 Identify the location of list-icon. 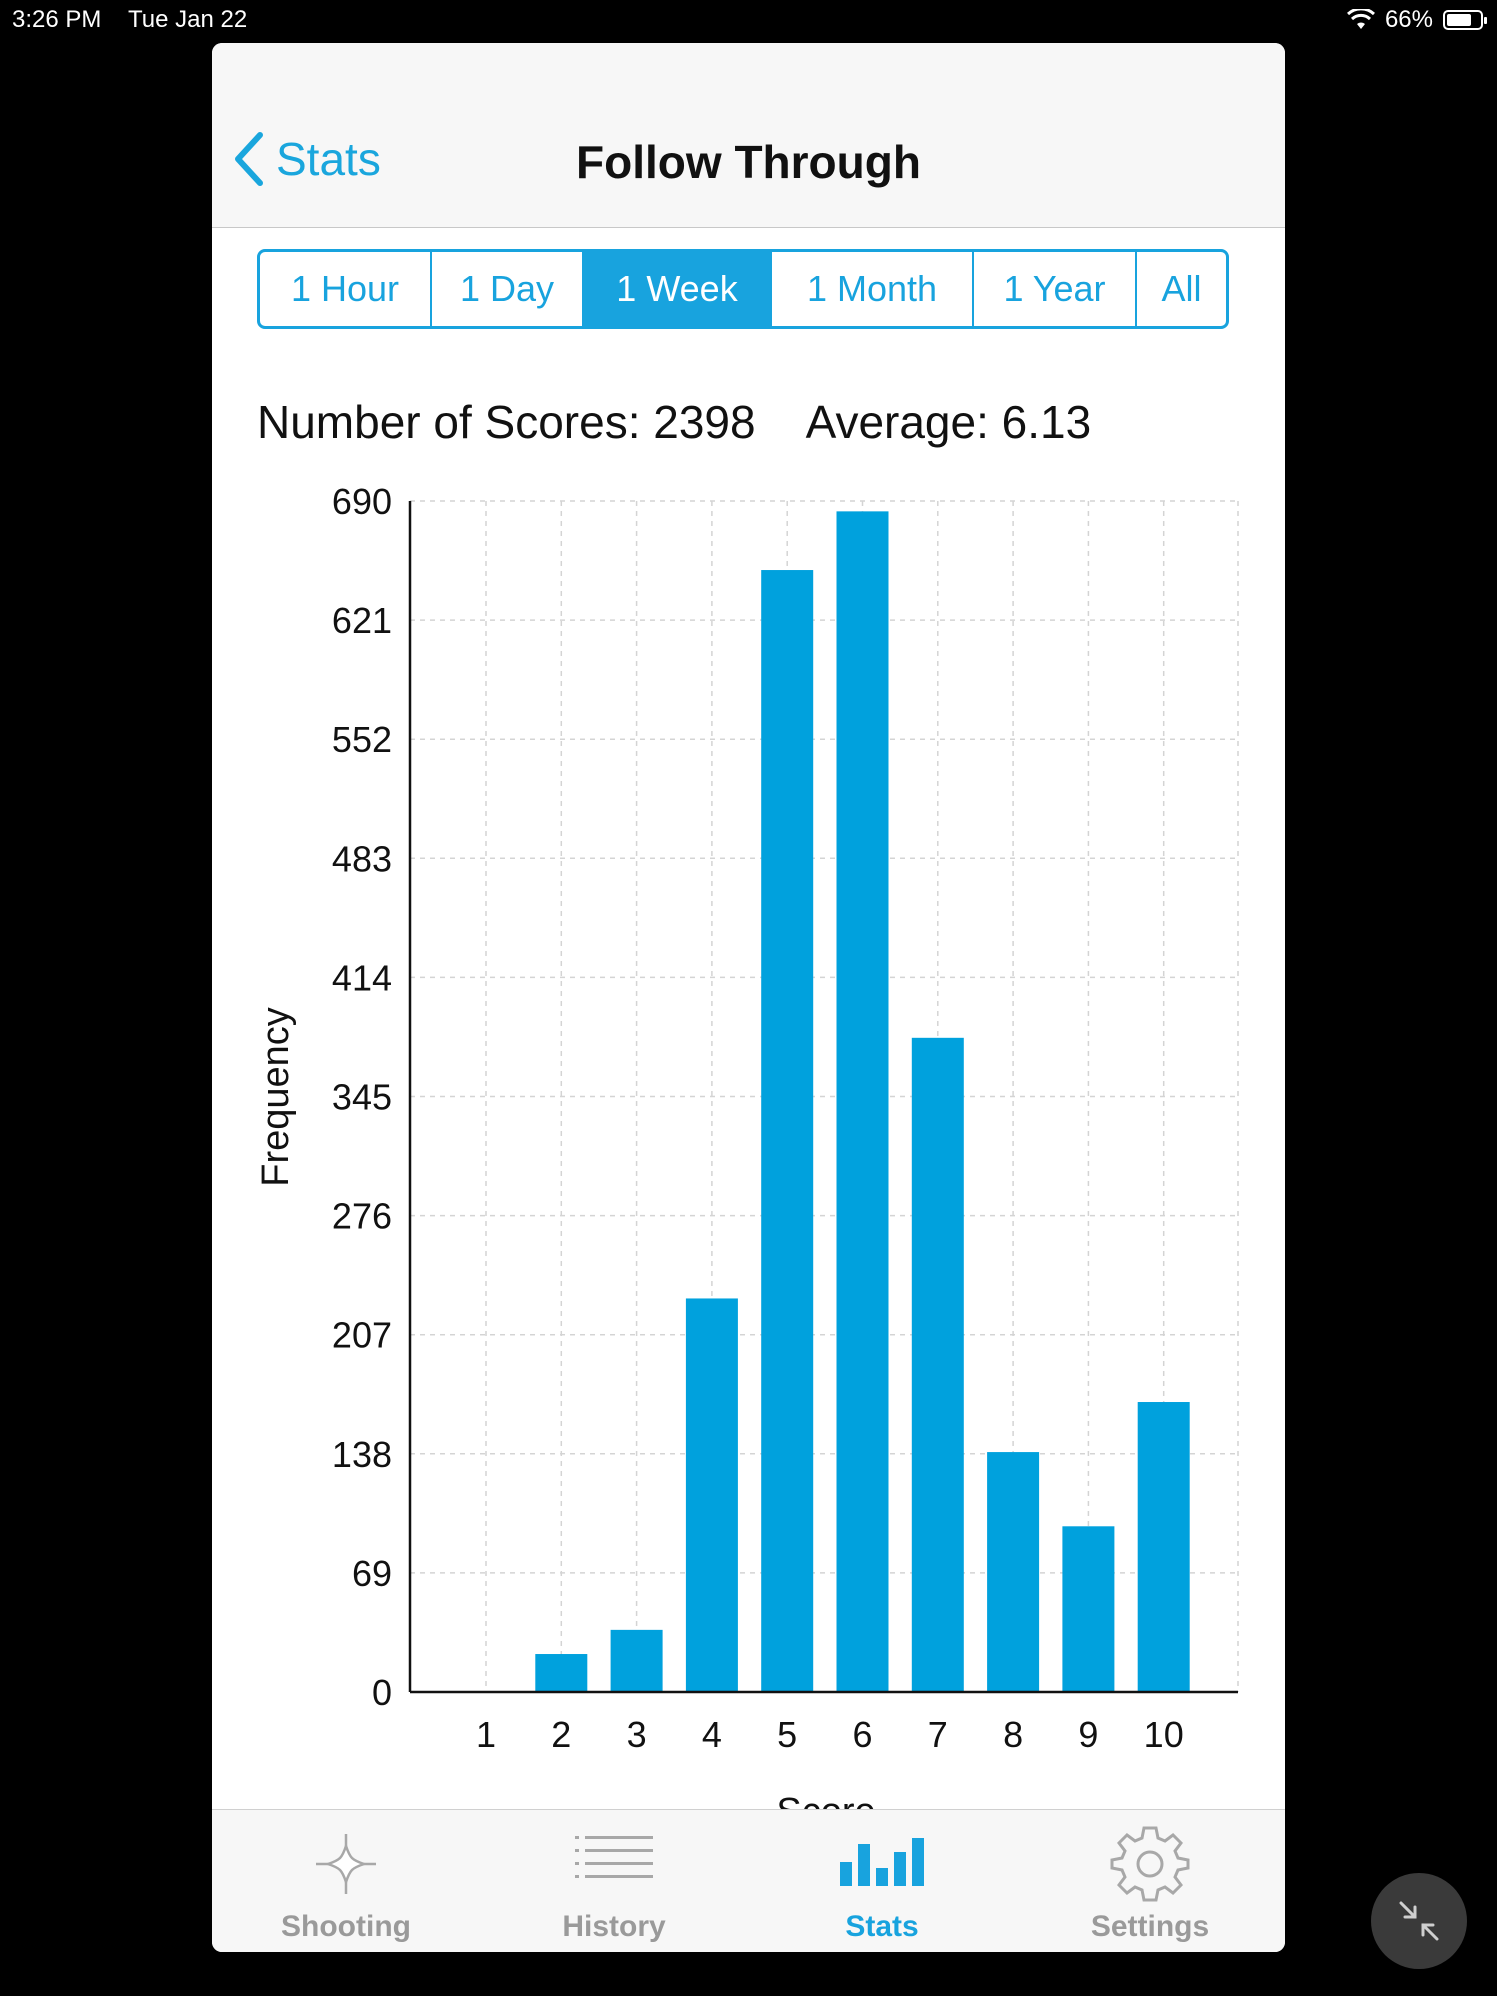
(614, 1857).